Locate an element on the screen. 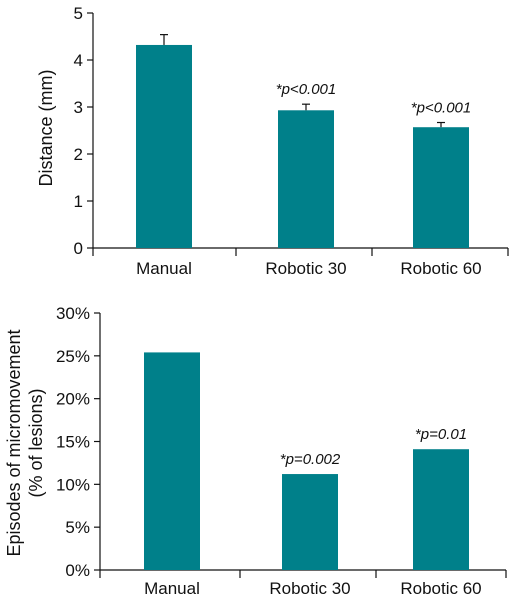 The height and width of the screenshot is (598, 520). significance-annotation: *p=0.002 is located at coordinates (310, 459).